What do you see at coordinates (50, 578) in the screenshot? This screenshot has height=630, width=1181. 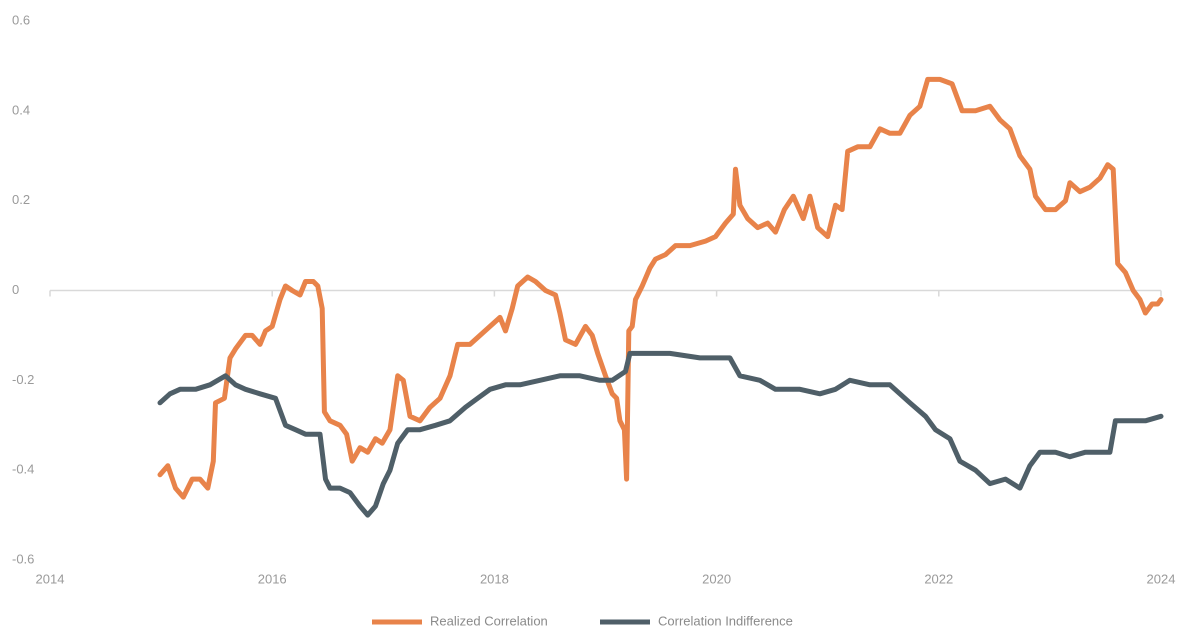 I see `x-tick-label: 2014` at bounding box center [50, 578].